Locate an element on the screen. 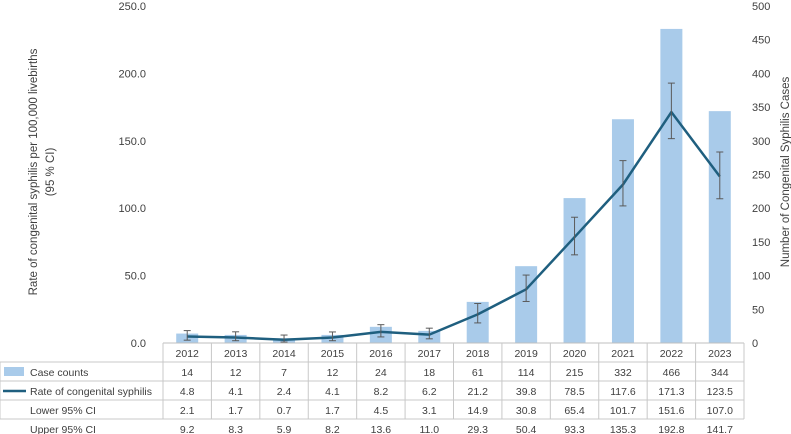 This screenshot has width=791, height=434. table-cell-value: 78.5 is located at coordinates (574, 392).